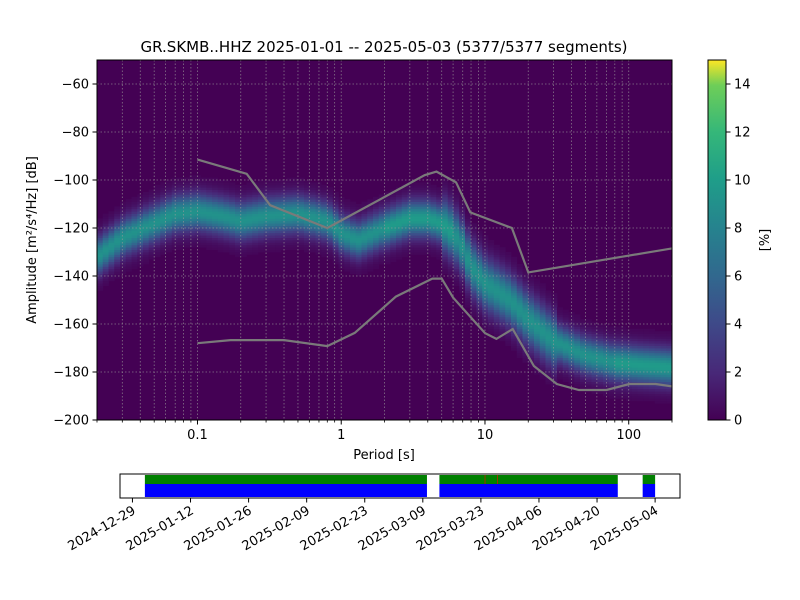 The image size is (800, 600). I want to click on nlnm-curve, so click(434, 334).